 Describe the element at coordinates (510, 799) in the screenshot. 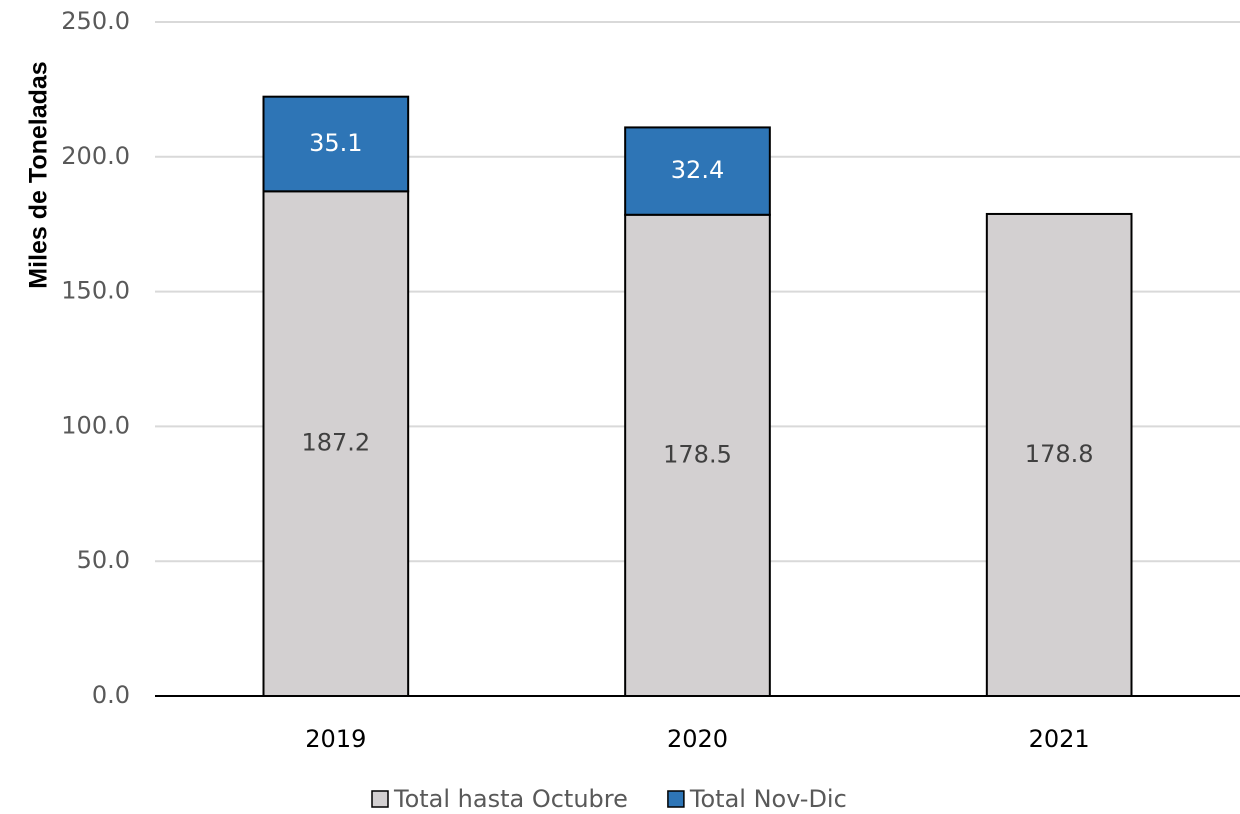

I see `legend-label: Total hasta Octubre` at that location.